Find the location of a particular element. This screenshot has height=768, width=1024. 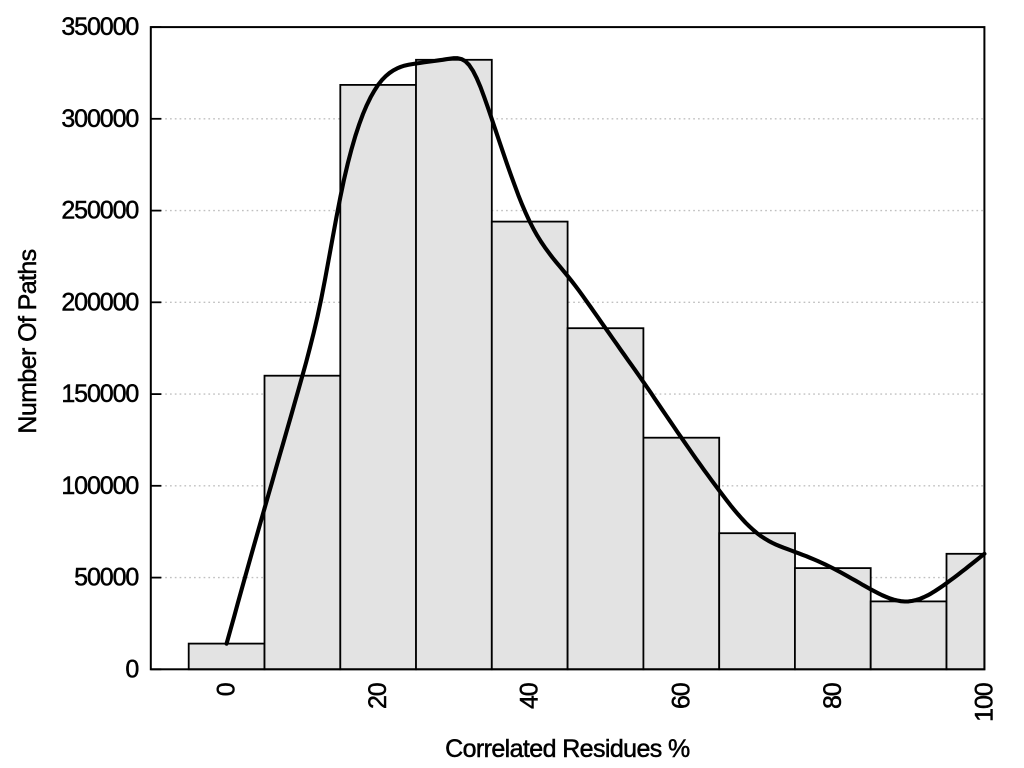

svg-text: 300000 is located at coordinates (99, 119).